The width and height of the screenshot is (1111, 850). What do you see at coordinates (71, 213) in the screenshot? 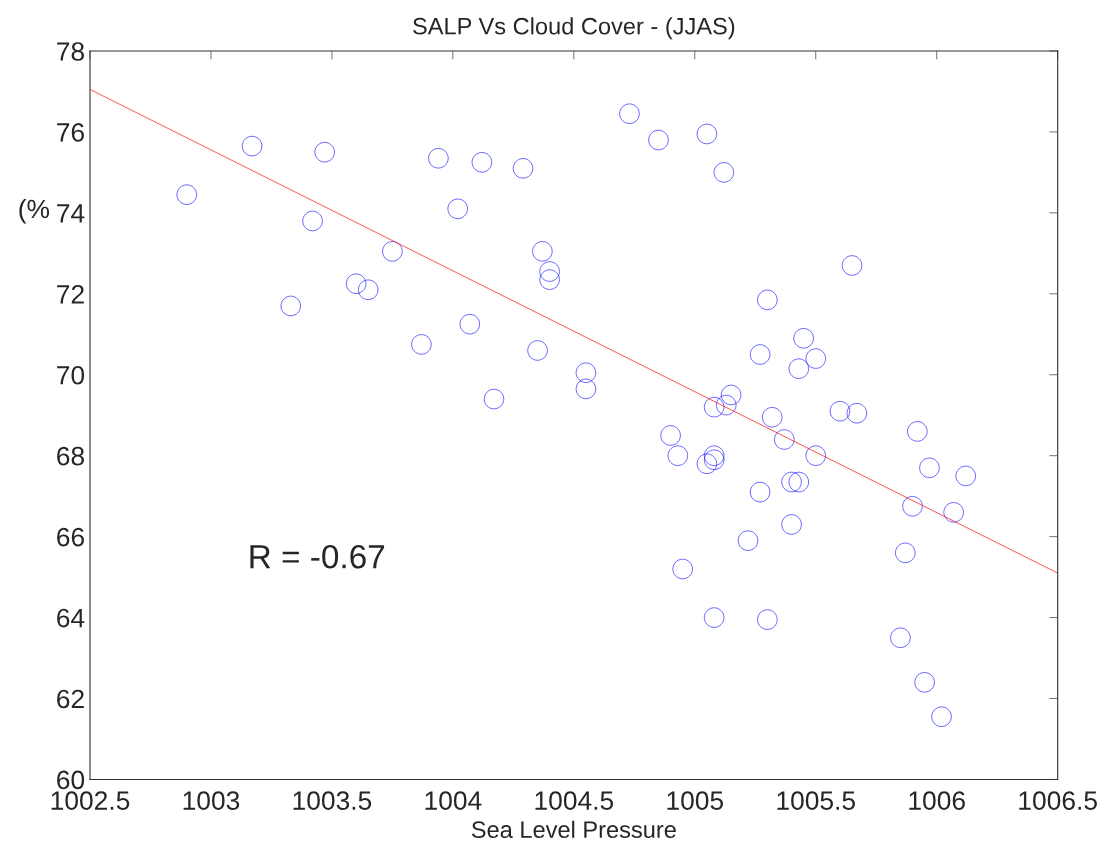
I see `y-tick-label: 74` at bounding box center [71, 213].